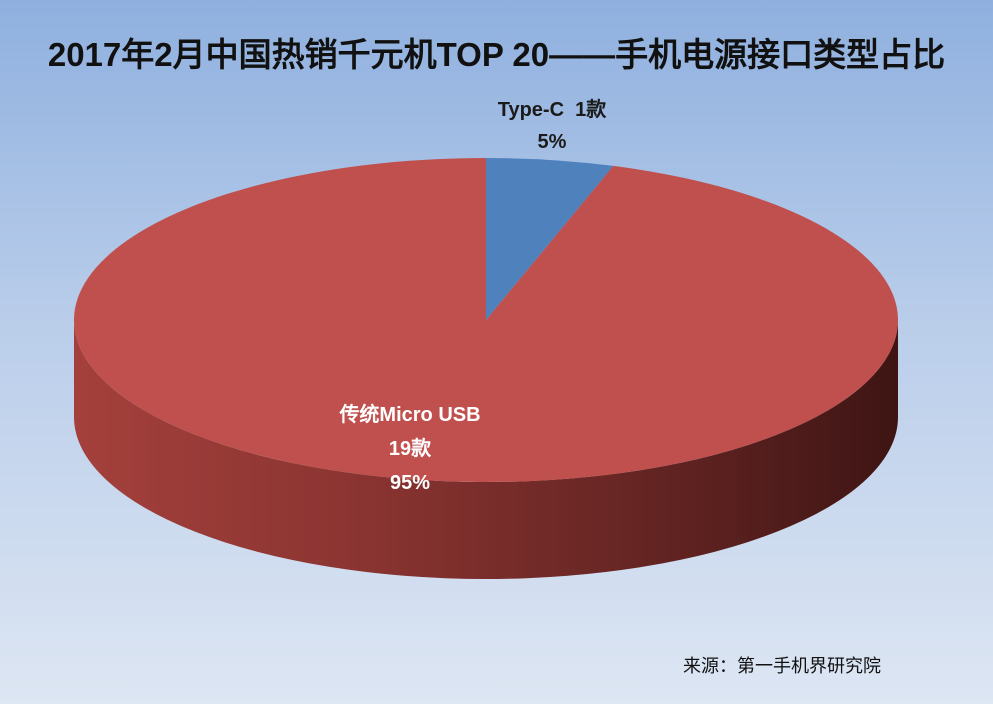  Describe the element at coordinates (552, 126) in the screenshot. I see `slice-label-type-c: Type-C 1款 5%` at that location.